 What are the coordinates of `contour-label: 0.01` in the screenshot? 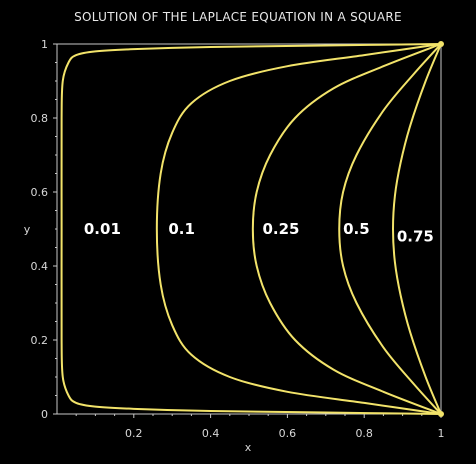 It's located at (102, 229).